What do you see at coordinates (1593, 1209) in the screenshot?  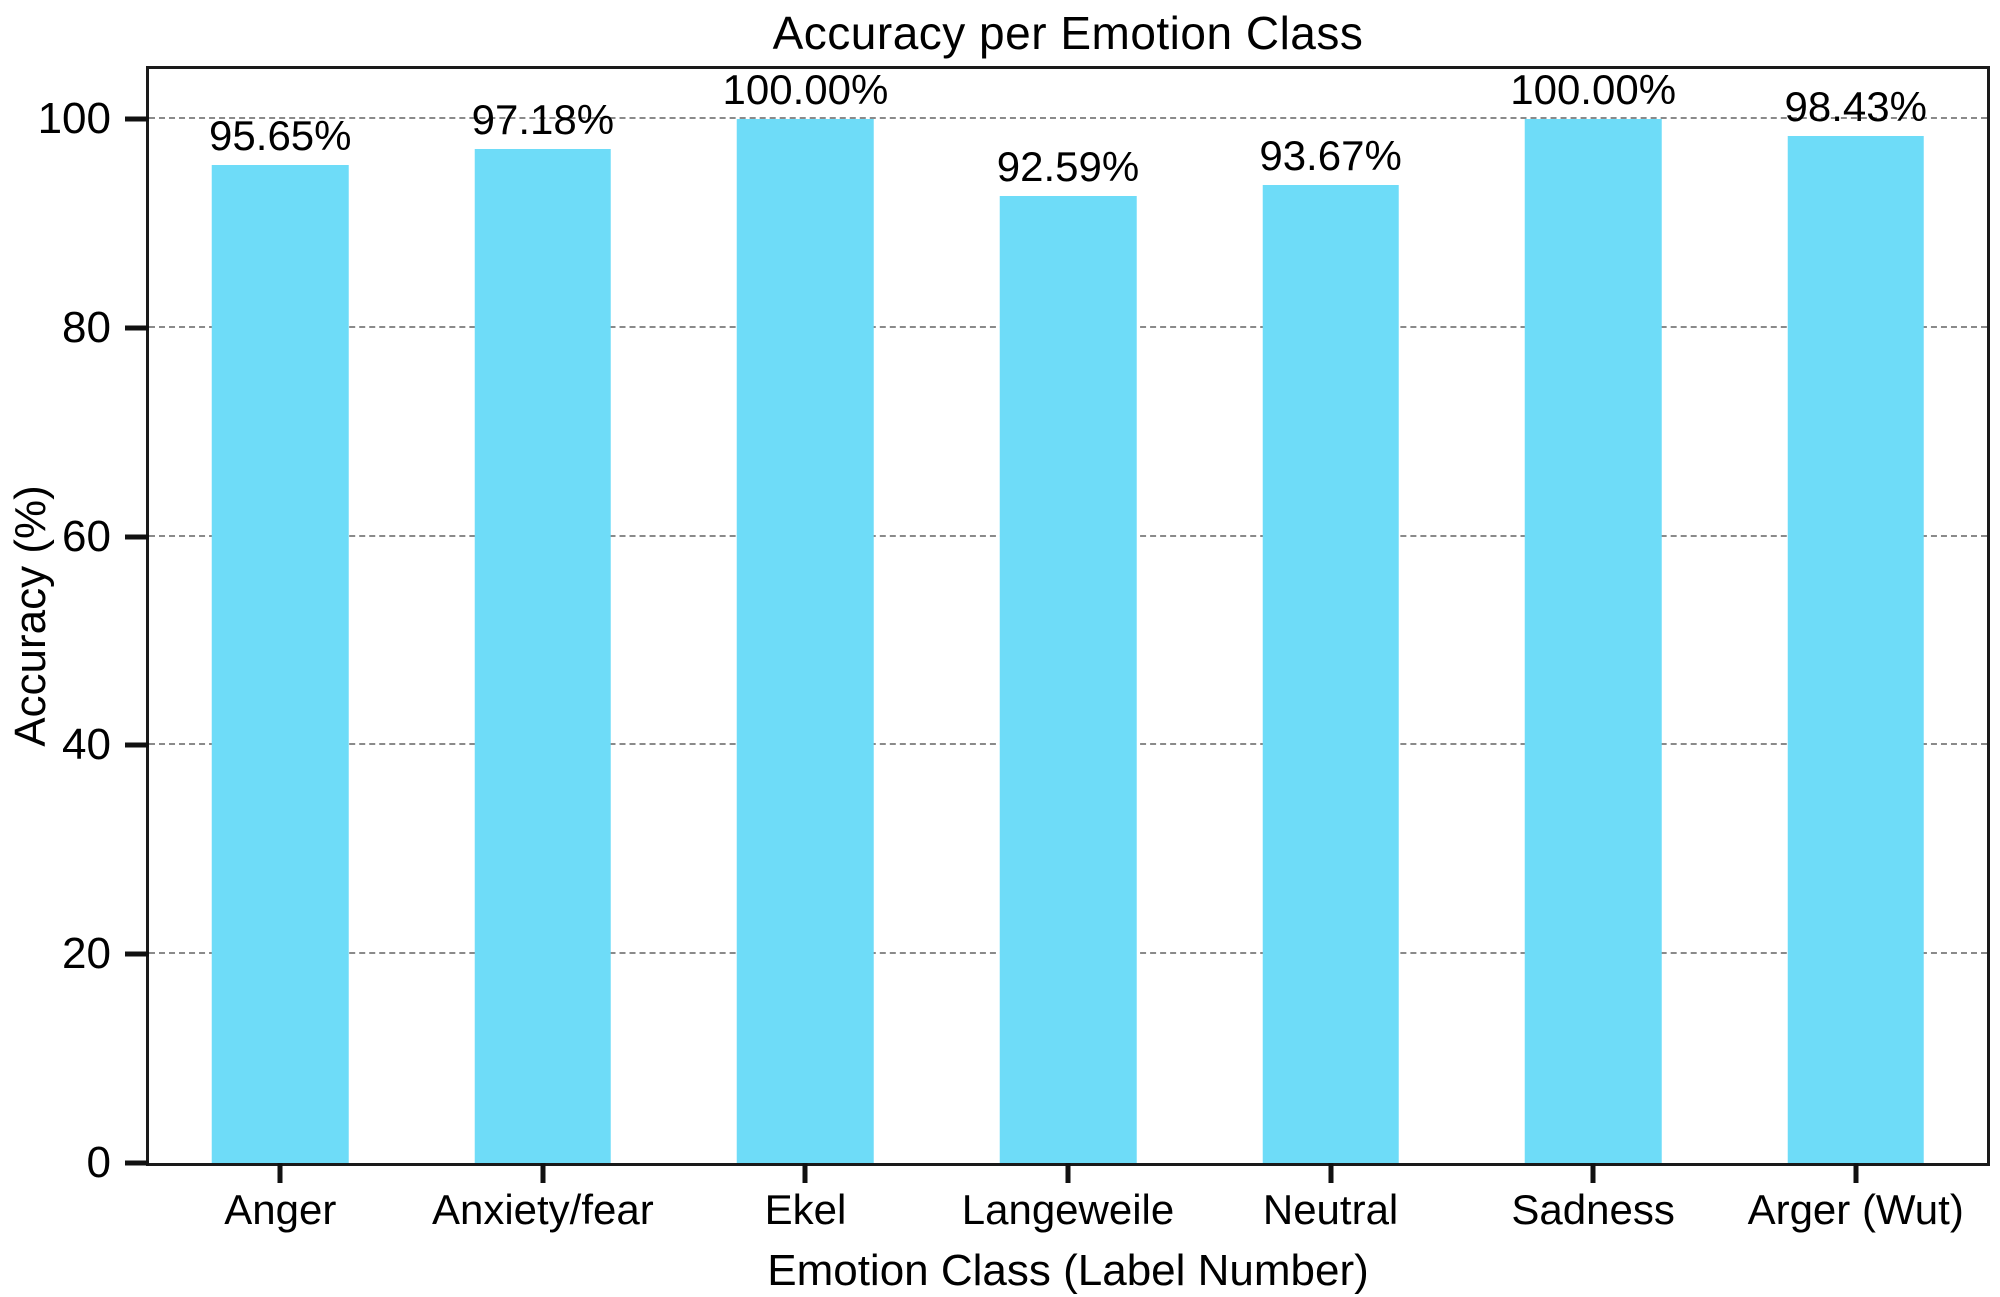 I see `x-tick-label-sadness: Sadness` at bounding box center [1593, 1209].